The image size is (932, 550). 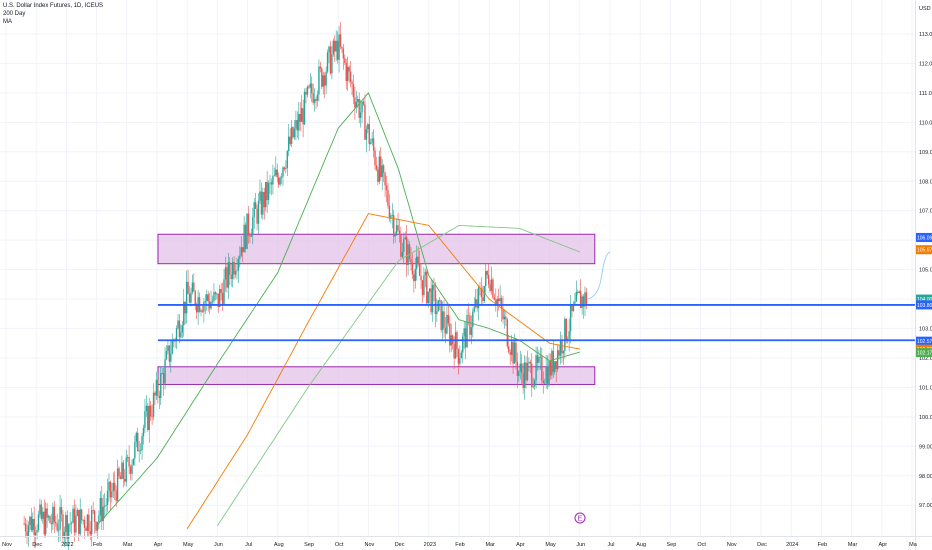 What do you see at coordinates (67, 545) in the screenshot?
I see `time-tick-label: 2022` at bounding box center [67, 545].